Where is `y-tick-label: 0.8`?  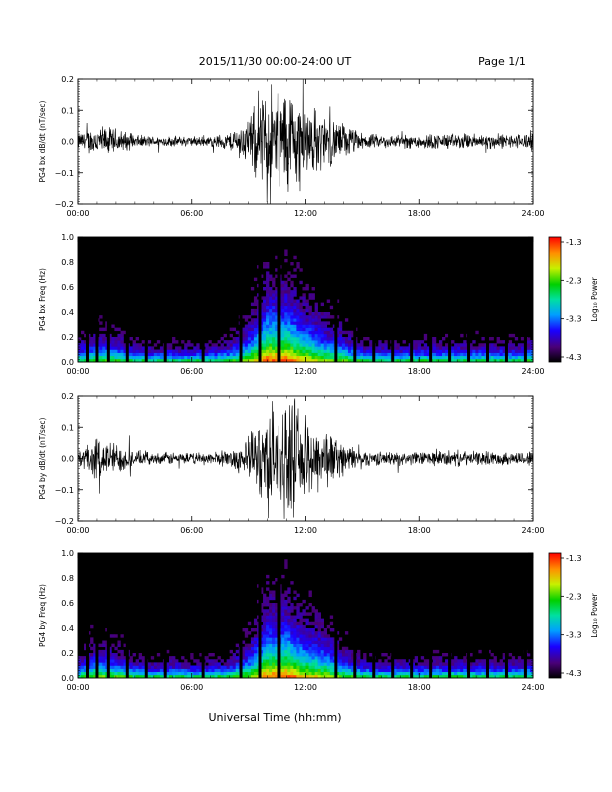
y-tick-label: 0.8 is located at coordinates (67, 262).